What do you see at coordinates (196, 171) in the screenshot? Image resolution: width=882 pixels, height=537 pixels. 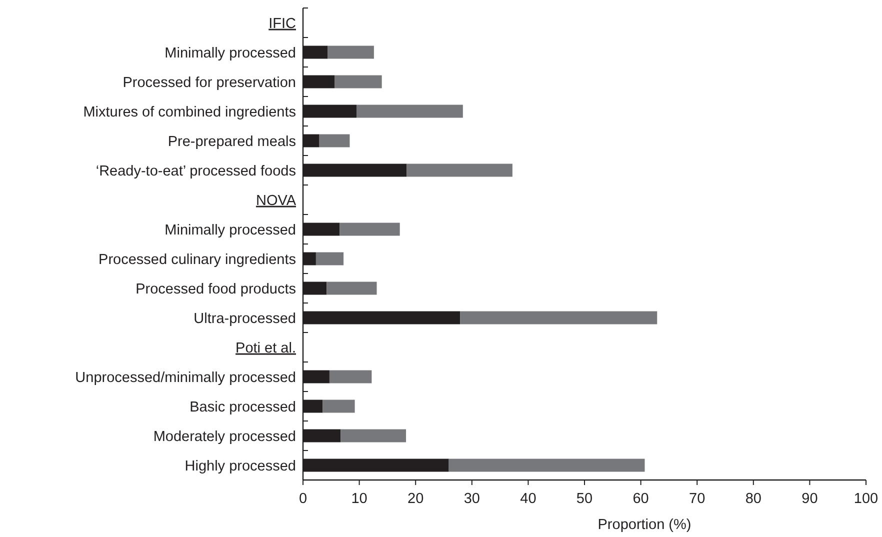 I see `y-tick-label: ‘Ready-to-eat’ processed foods` at bounding box center [196, 171].